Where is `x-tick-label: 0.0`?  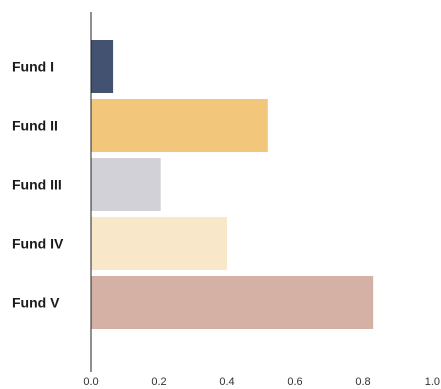 x-tick-label: 0.0 is located at coordinates (90, 382).